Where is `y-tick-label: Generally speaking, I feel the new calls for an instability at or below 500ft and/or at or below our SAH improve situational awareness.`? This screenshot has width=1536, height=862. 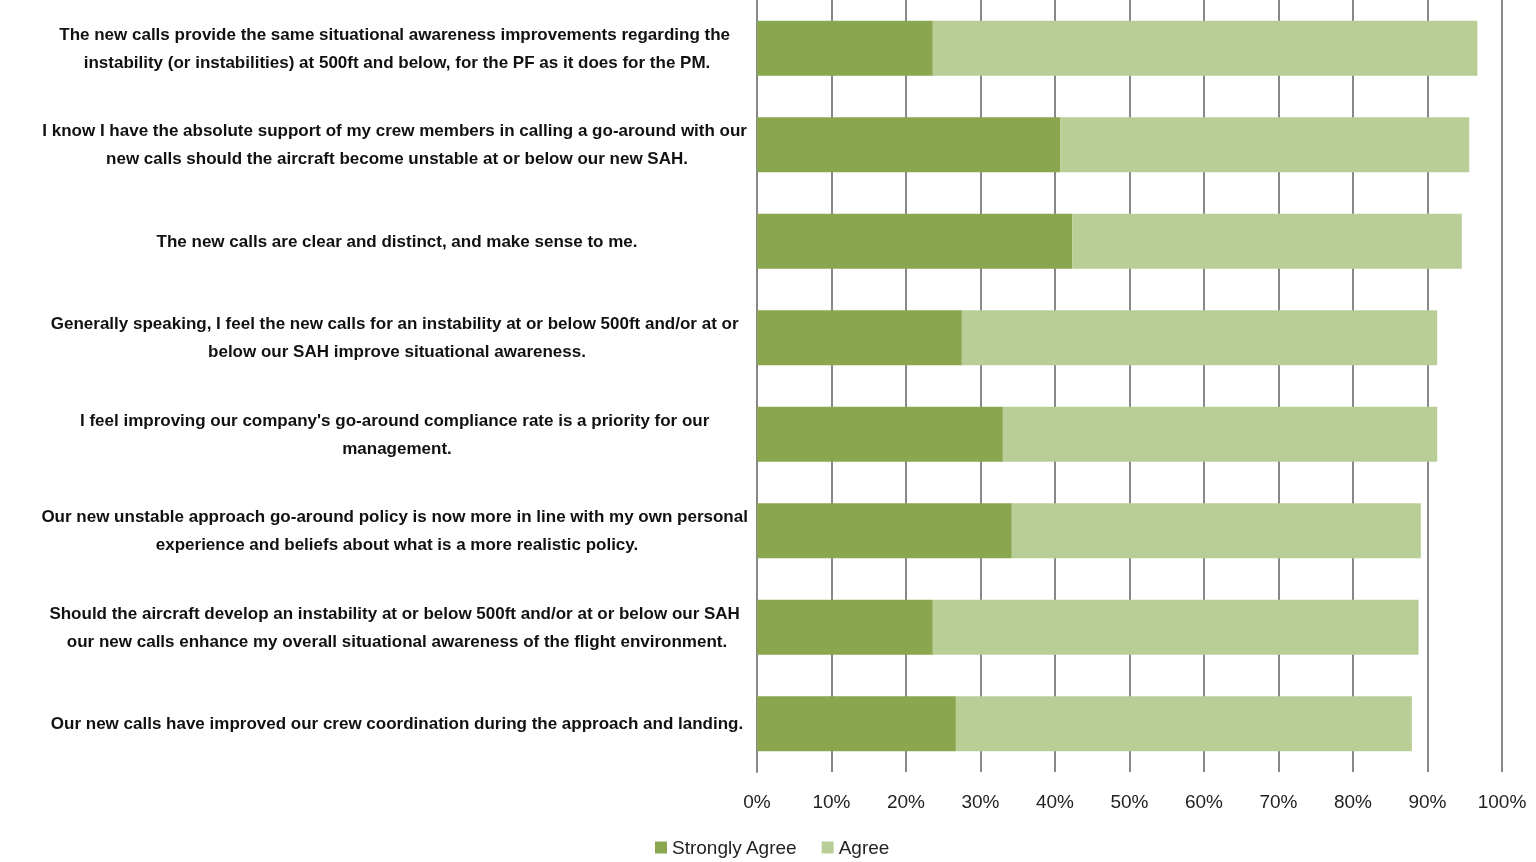 y-tick-label: Generally speaking, I feel the new calls for an instability at or below 500ft and/or at or below our SAH improve situational awareness. is located at coordinates (397, 338).